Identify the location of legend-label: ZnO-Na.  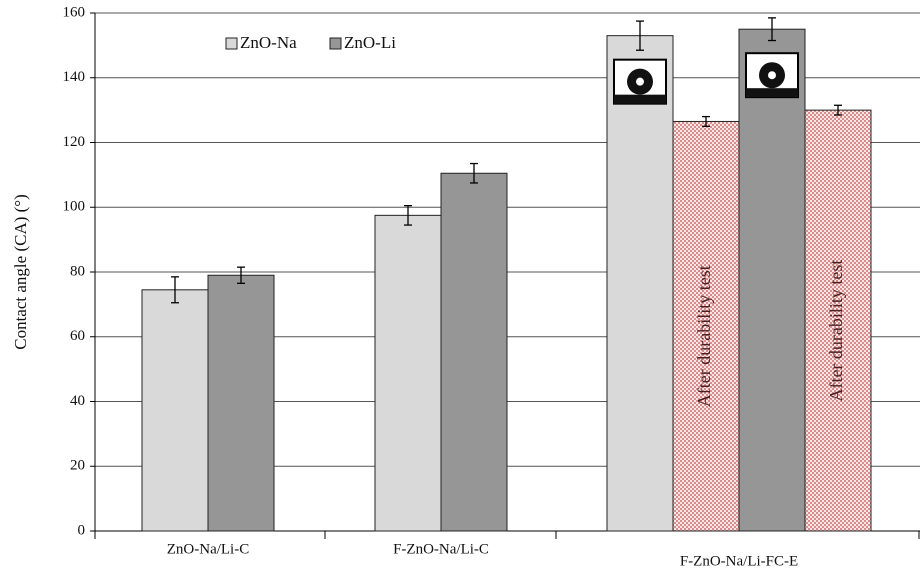
(268, 42).